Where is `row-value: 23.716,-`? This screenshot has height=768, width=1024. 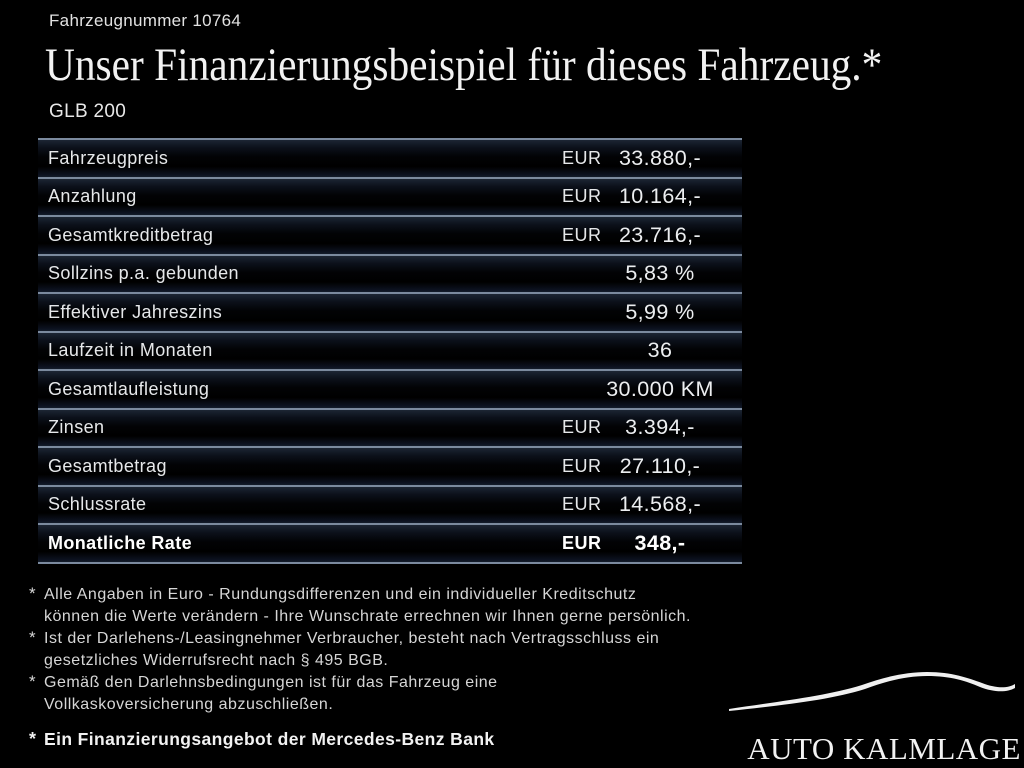
row-value: 23.716,- is located at coordinates (660, 234).